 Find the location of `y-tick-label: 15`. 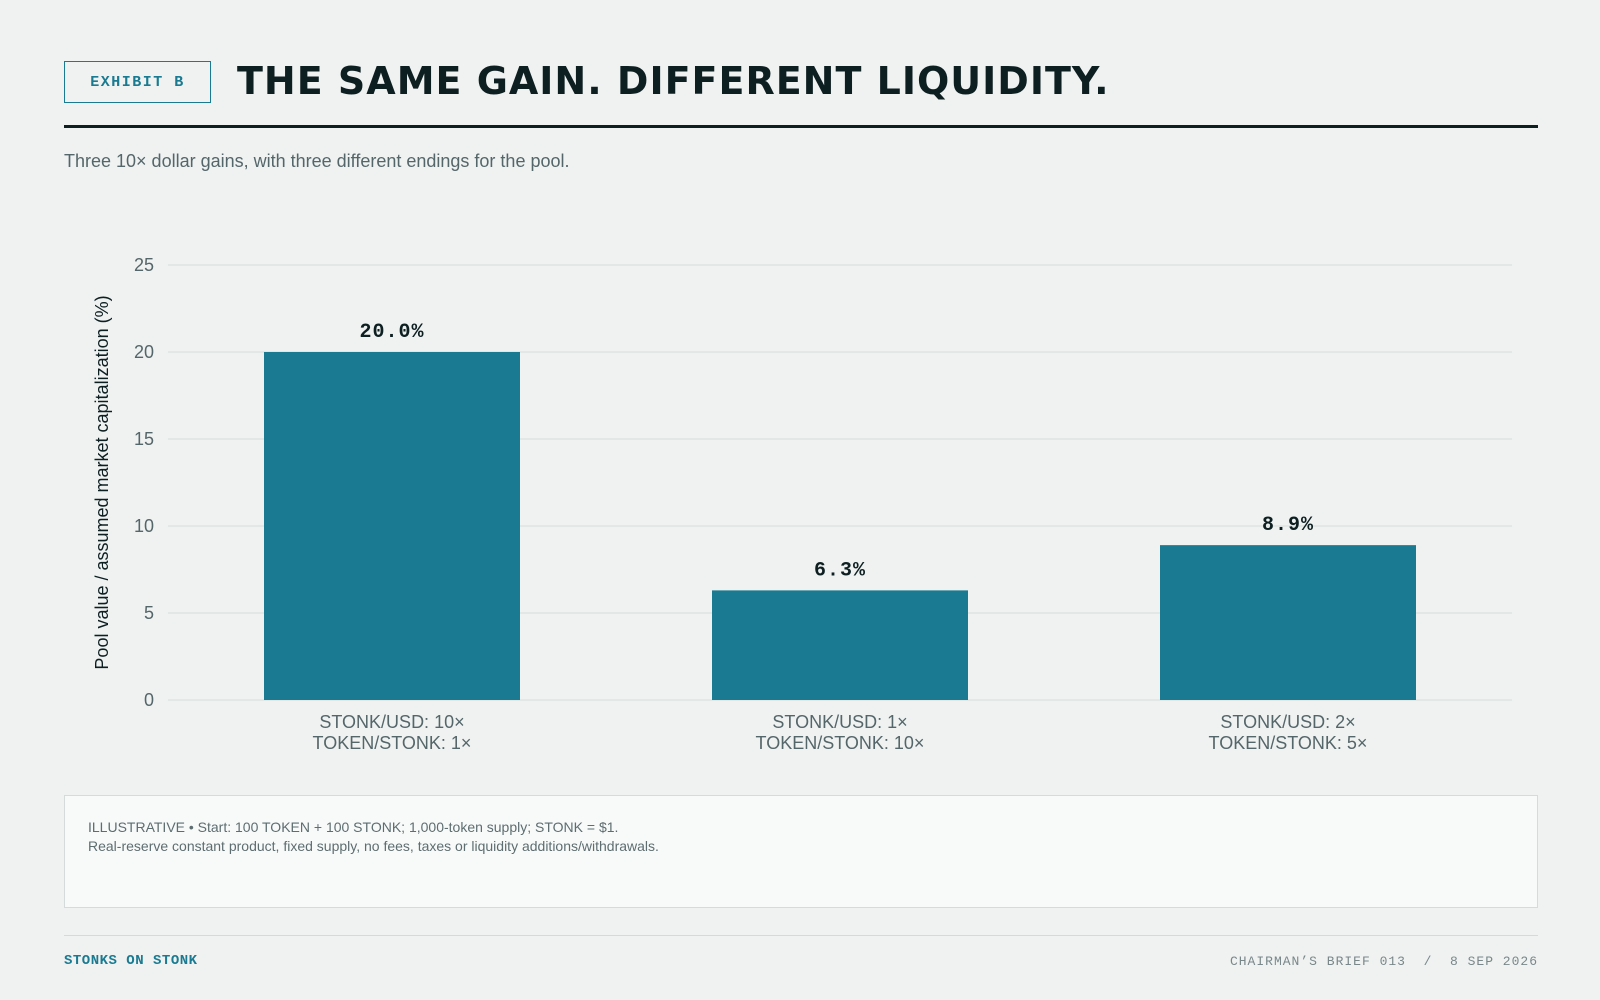

y-tick-label: 15 is located at coordinates (144, 439).